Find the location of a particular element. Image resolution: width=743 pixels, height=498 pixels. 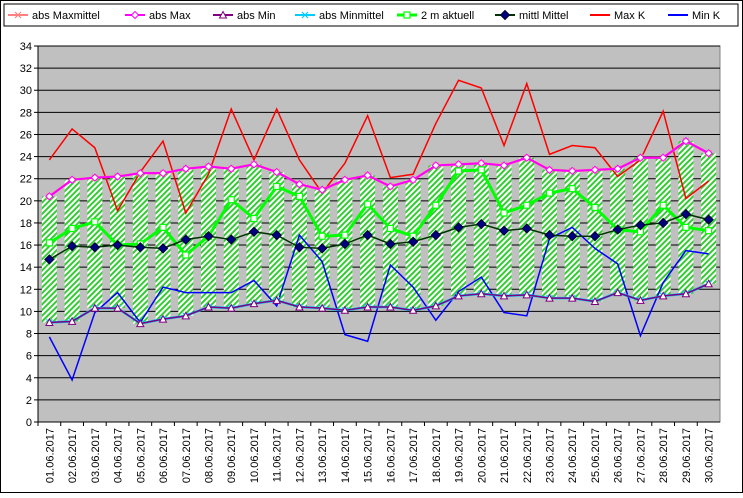

y-tick-label: 2 is located at coordinates (29, 401).